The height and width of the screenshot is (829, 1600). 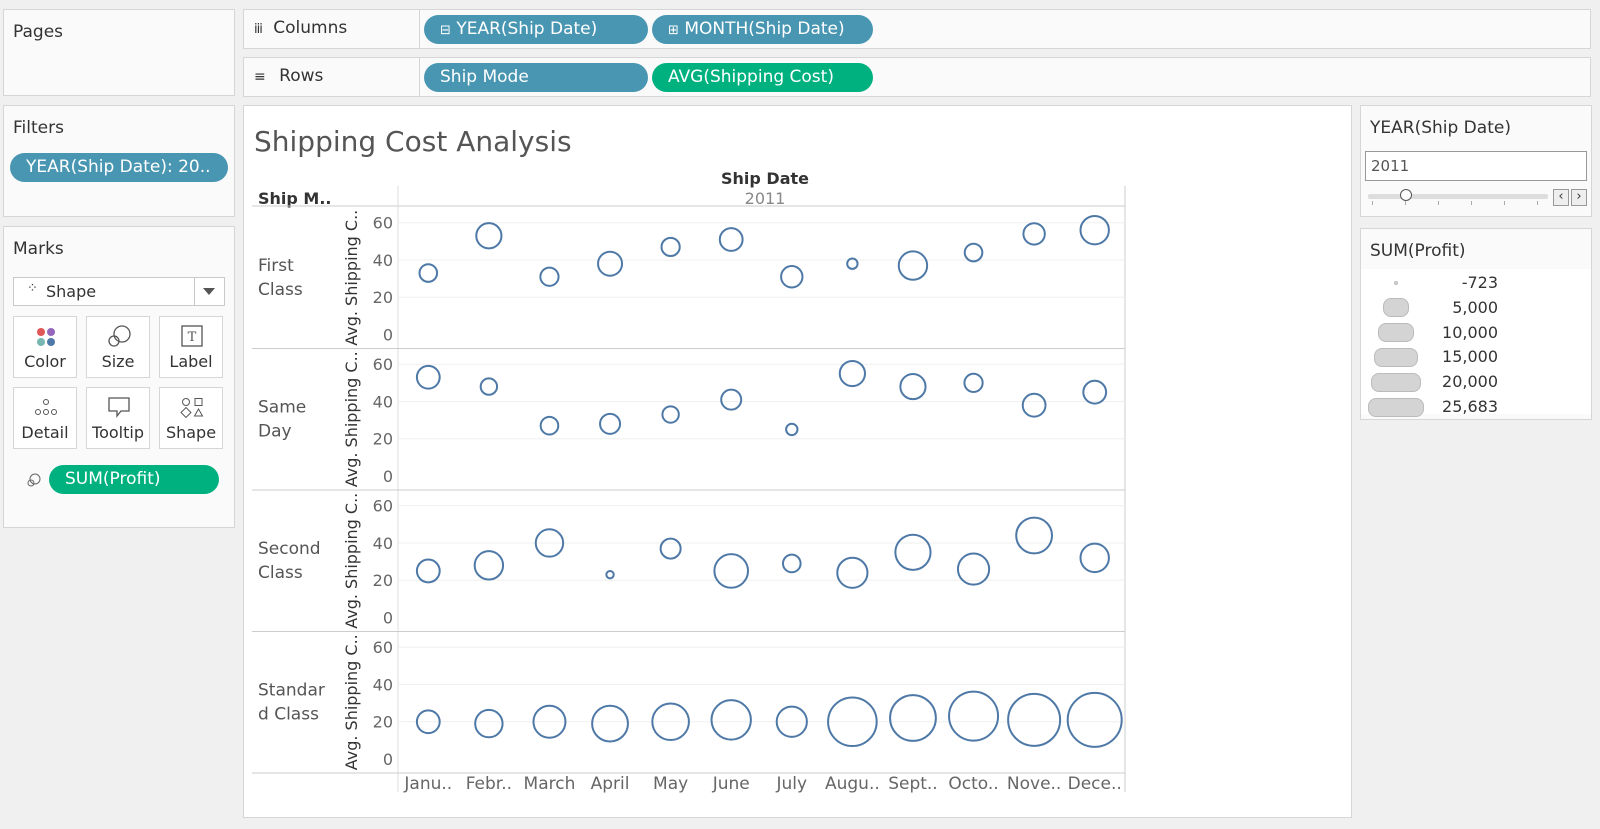 I want to click on x-tick-label: Nove.., so click(x=1034, y=784).